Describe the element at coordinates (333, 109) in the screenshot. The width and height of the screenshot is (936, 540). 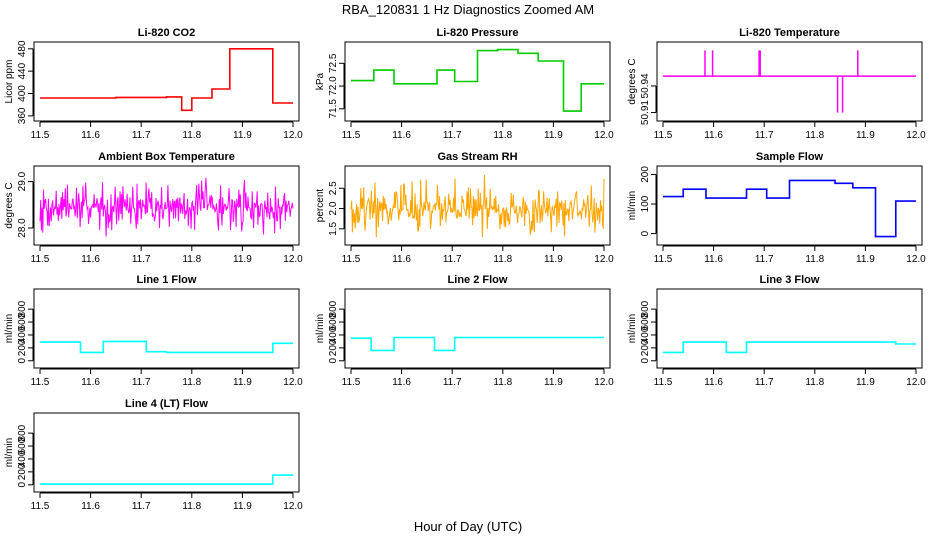
I see `y-tick-label: 71.5` at that location.